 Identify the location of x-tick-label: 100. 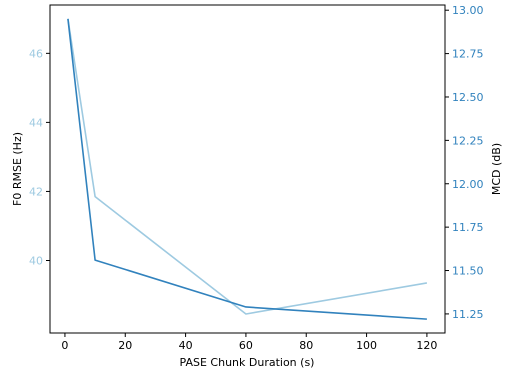
(366, 345).